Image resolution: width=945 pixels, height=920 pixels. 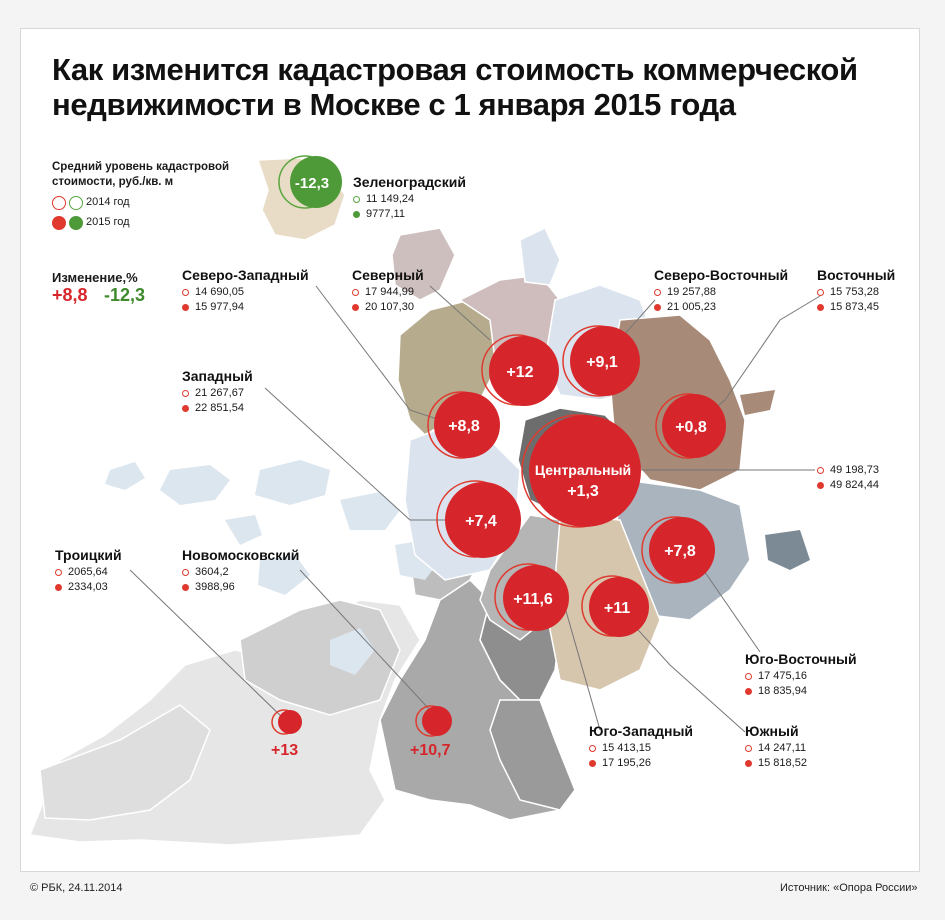 I want to click on bubble-label-severny: +12, so click(x=519, y=372).